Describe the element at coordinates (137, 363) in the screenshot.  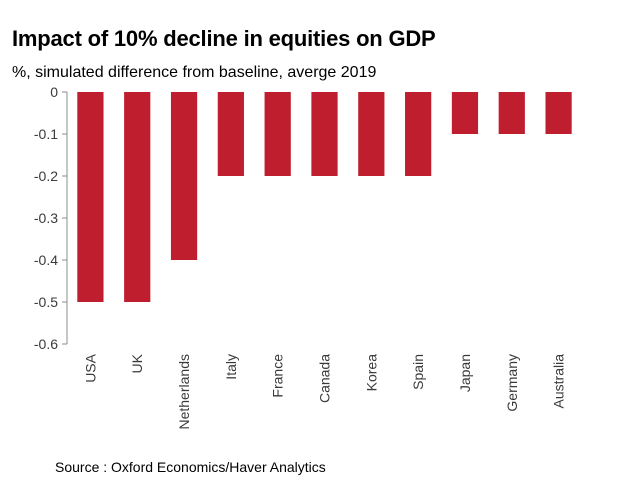
I see `x-tick-label-uk: UK` at that location.